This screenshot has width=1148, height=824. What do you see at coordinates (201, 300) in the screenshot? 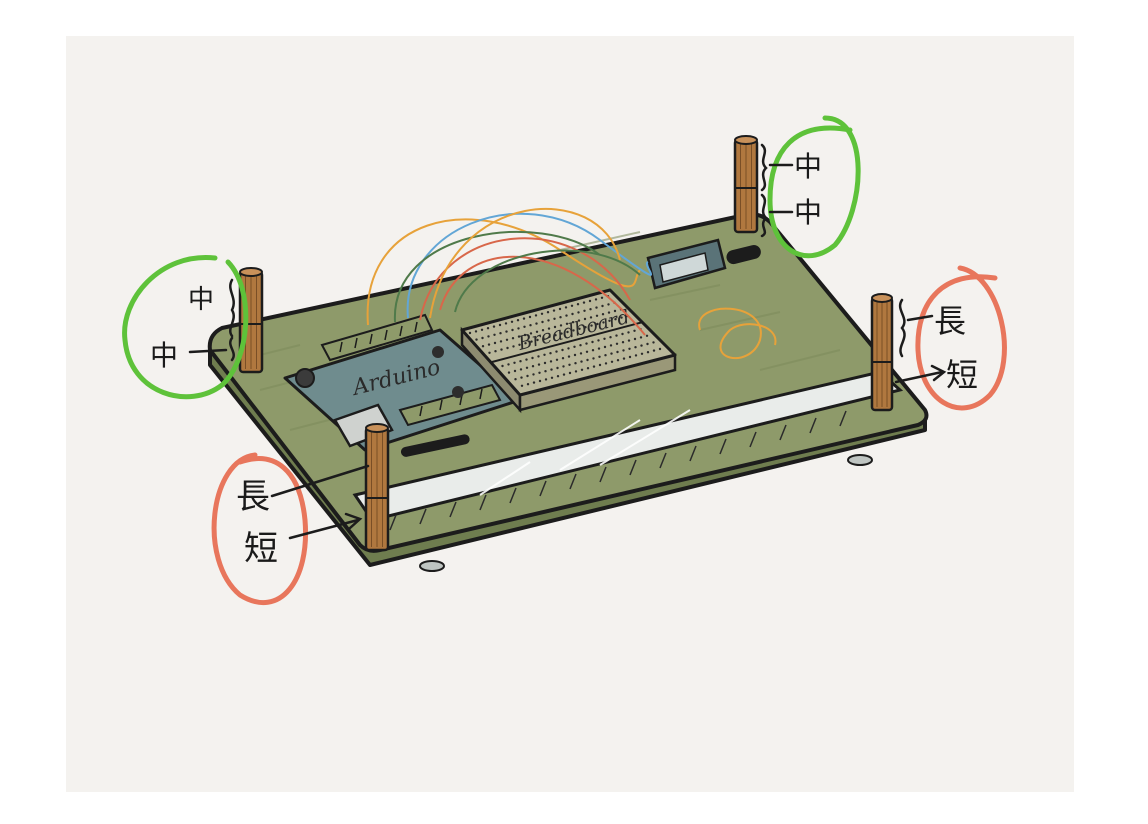
I see `label-back-left-top: 中` at bounding box center [201, 300].